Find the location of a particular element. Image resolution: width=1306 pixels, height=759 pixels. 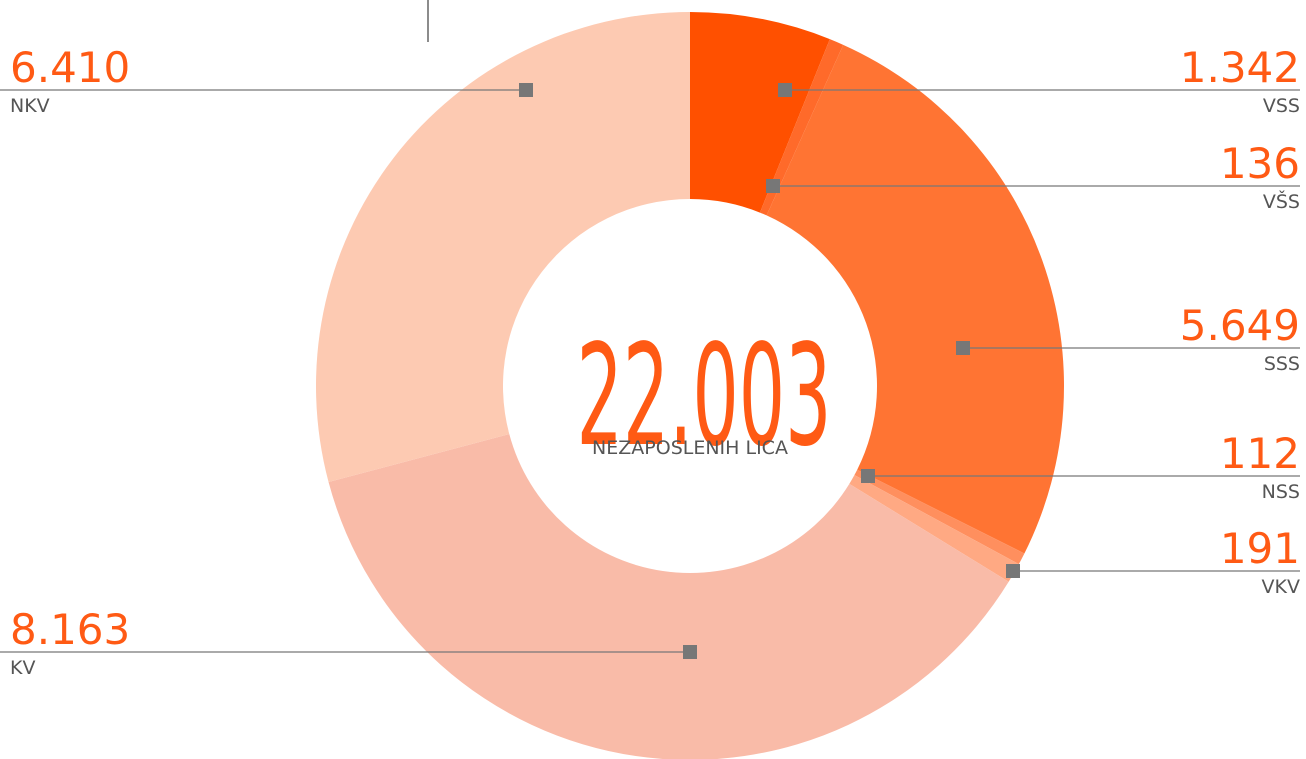

category-label: KV is located at coordinates (22, 668).